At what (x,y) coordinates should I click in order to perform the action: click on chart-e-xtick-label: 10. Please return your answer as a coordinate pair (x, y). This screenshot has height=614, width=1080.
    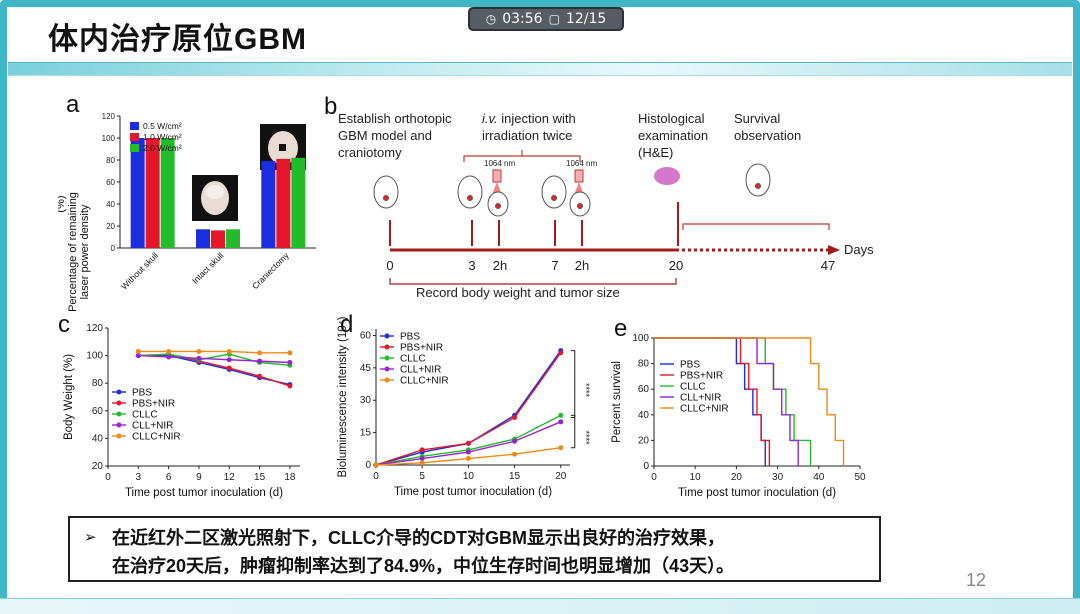
    Looking at the image, I should click on (696, 477).